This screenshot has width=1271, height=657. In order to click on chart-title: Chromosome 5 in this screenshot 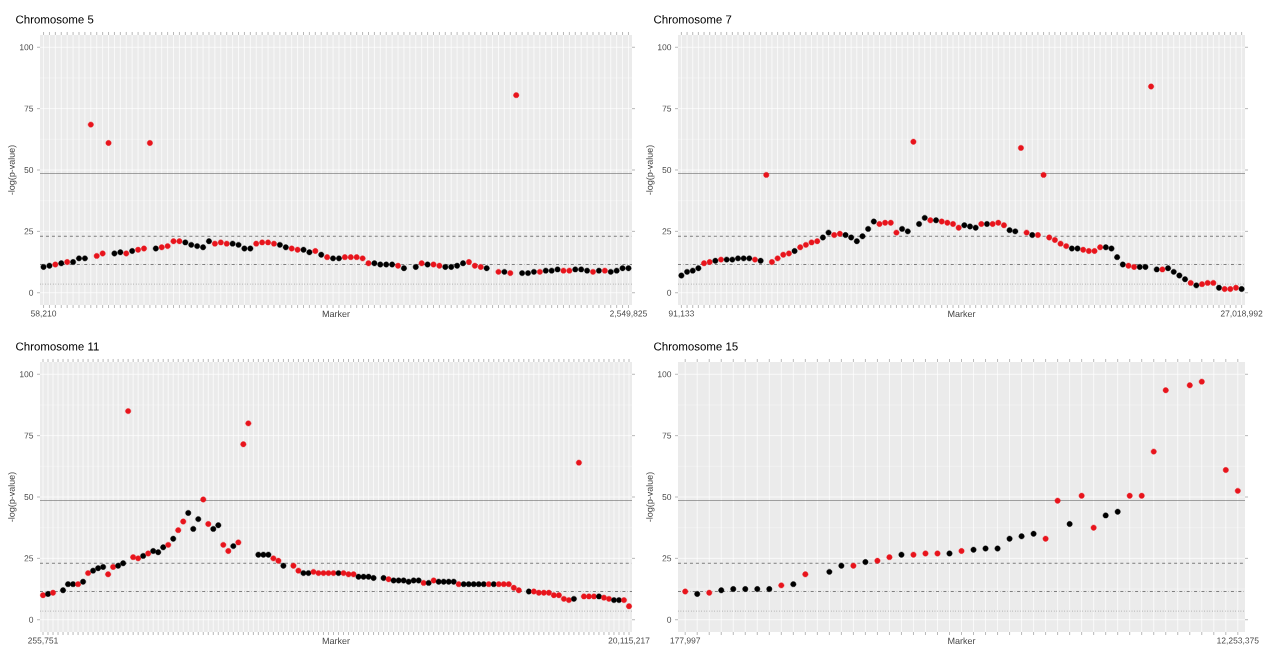, I will do `click(55, 19)`.